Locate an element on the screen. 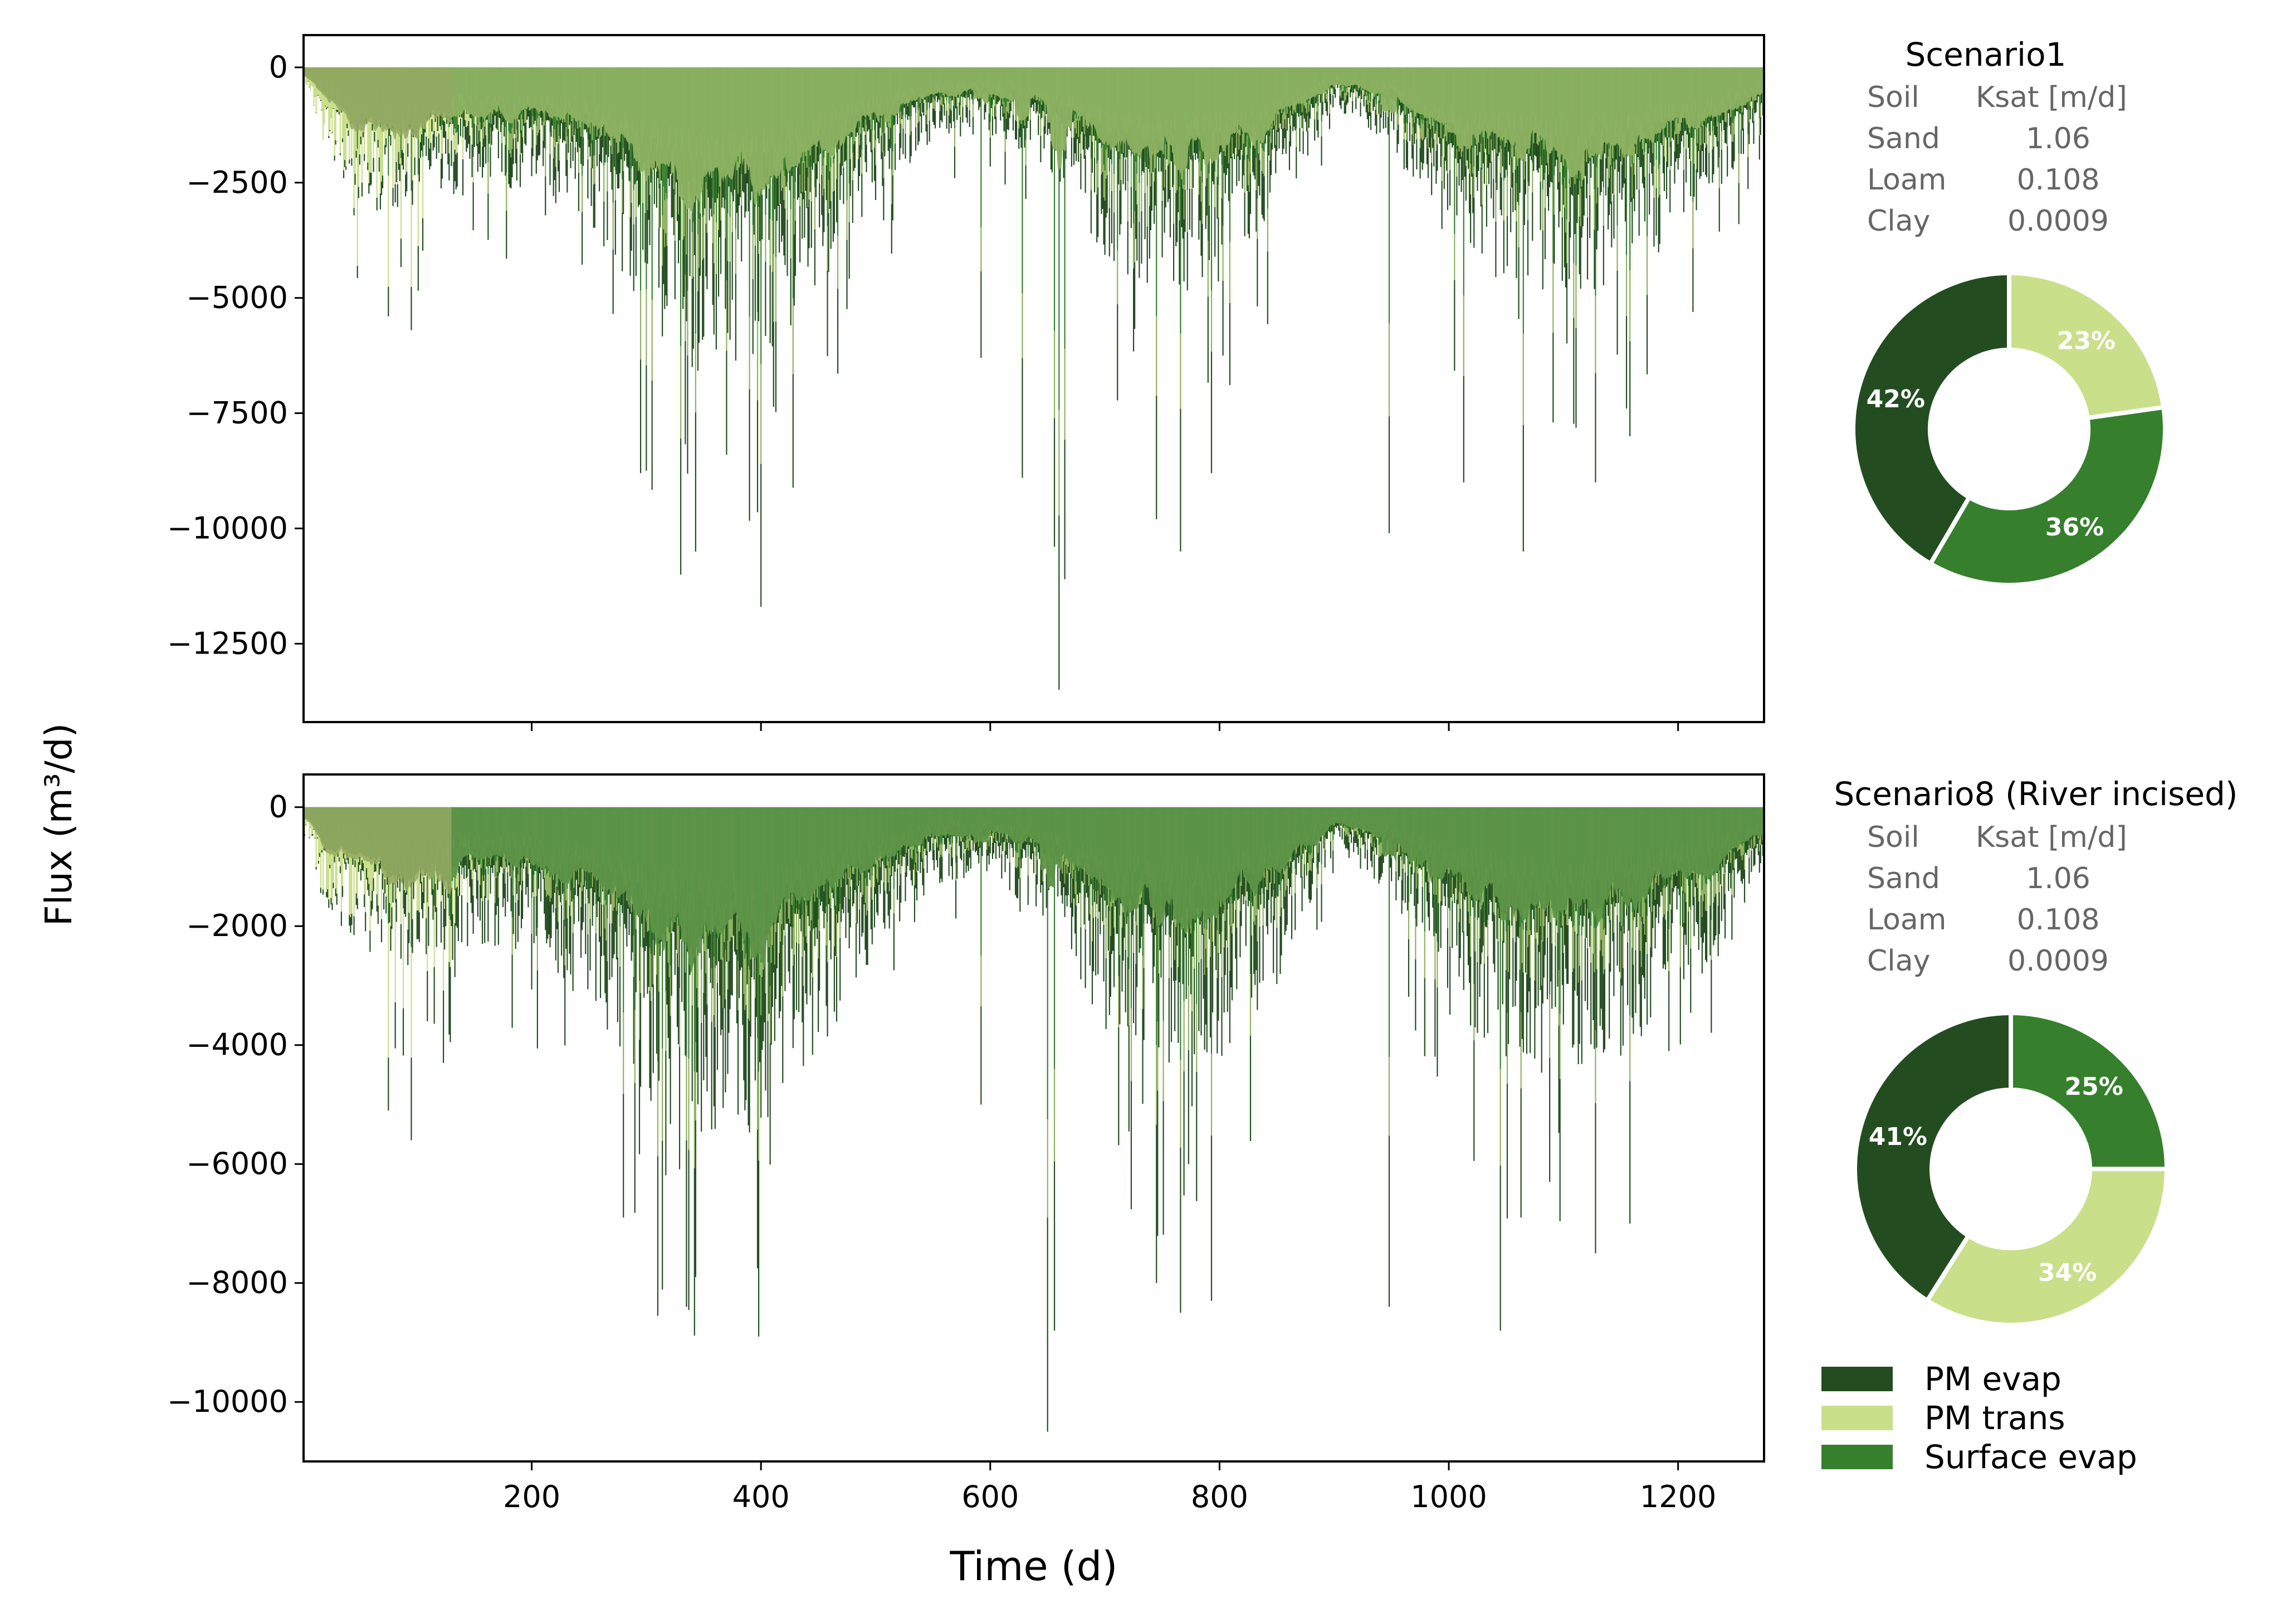 The image size is (2296, 1618). soil-table-ksat: 0.0009 is located at coordinates (2058, 221).